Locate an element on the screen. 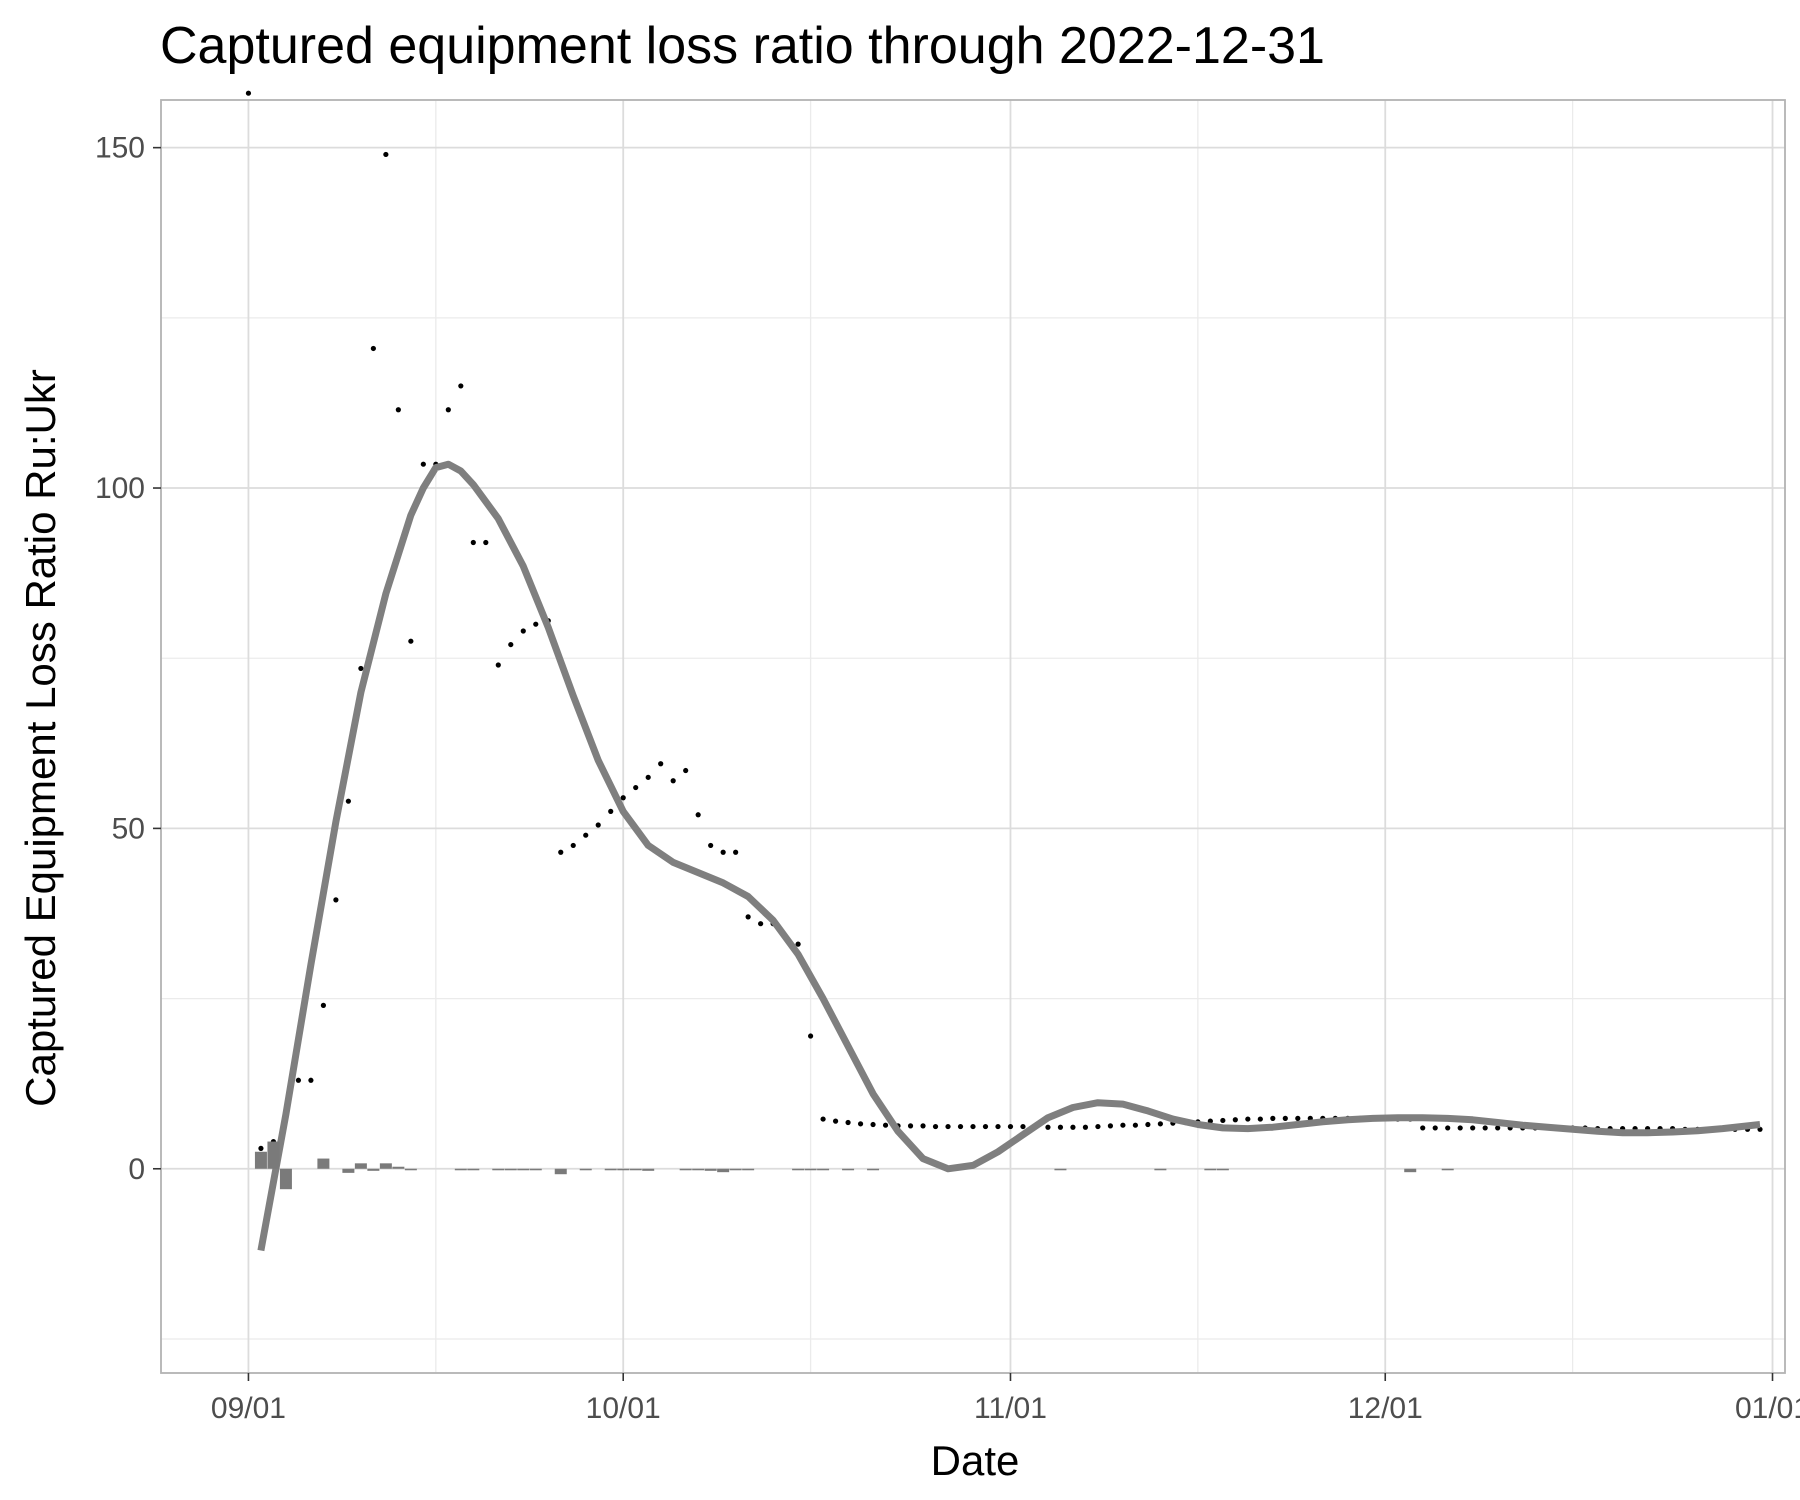  x-tick-label: 11/01 is located at coordinates (1010, 1408).